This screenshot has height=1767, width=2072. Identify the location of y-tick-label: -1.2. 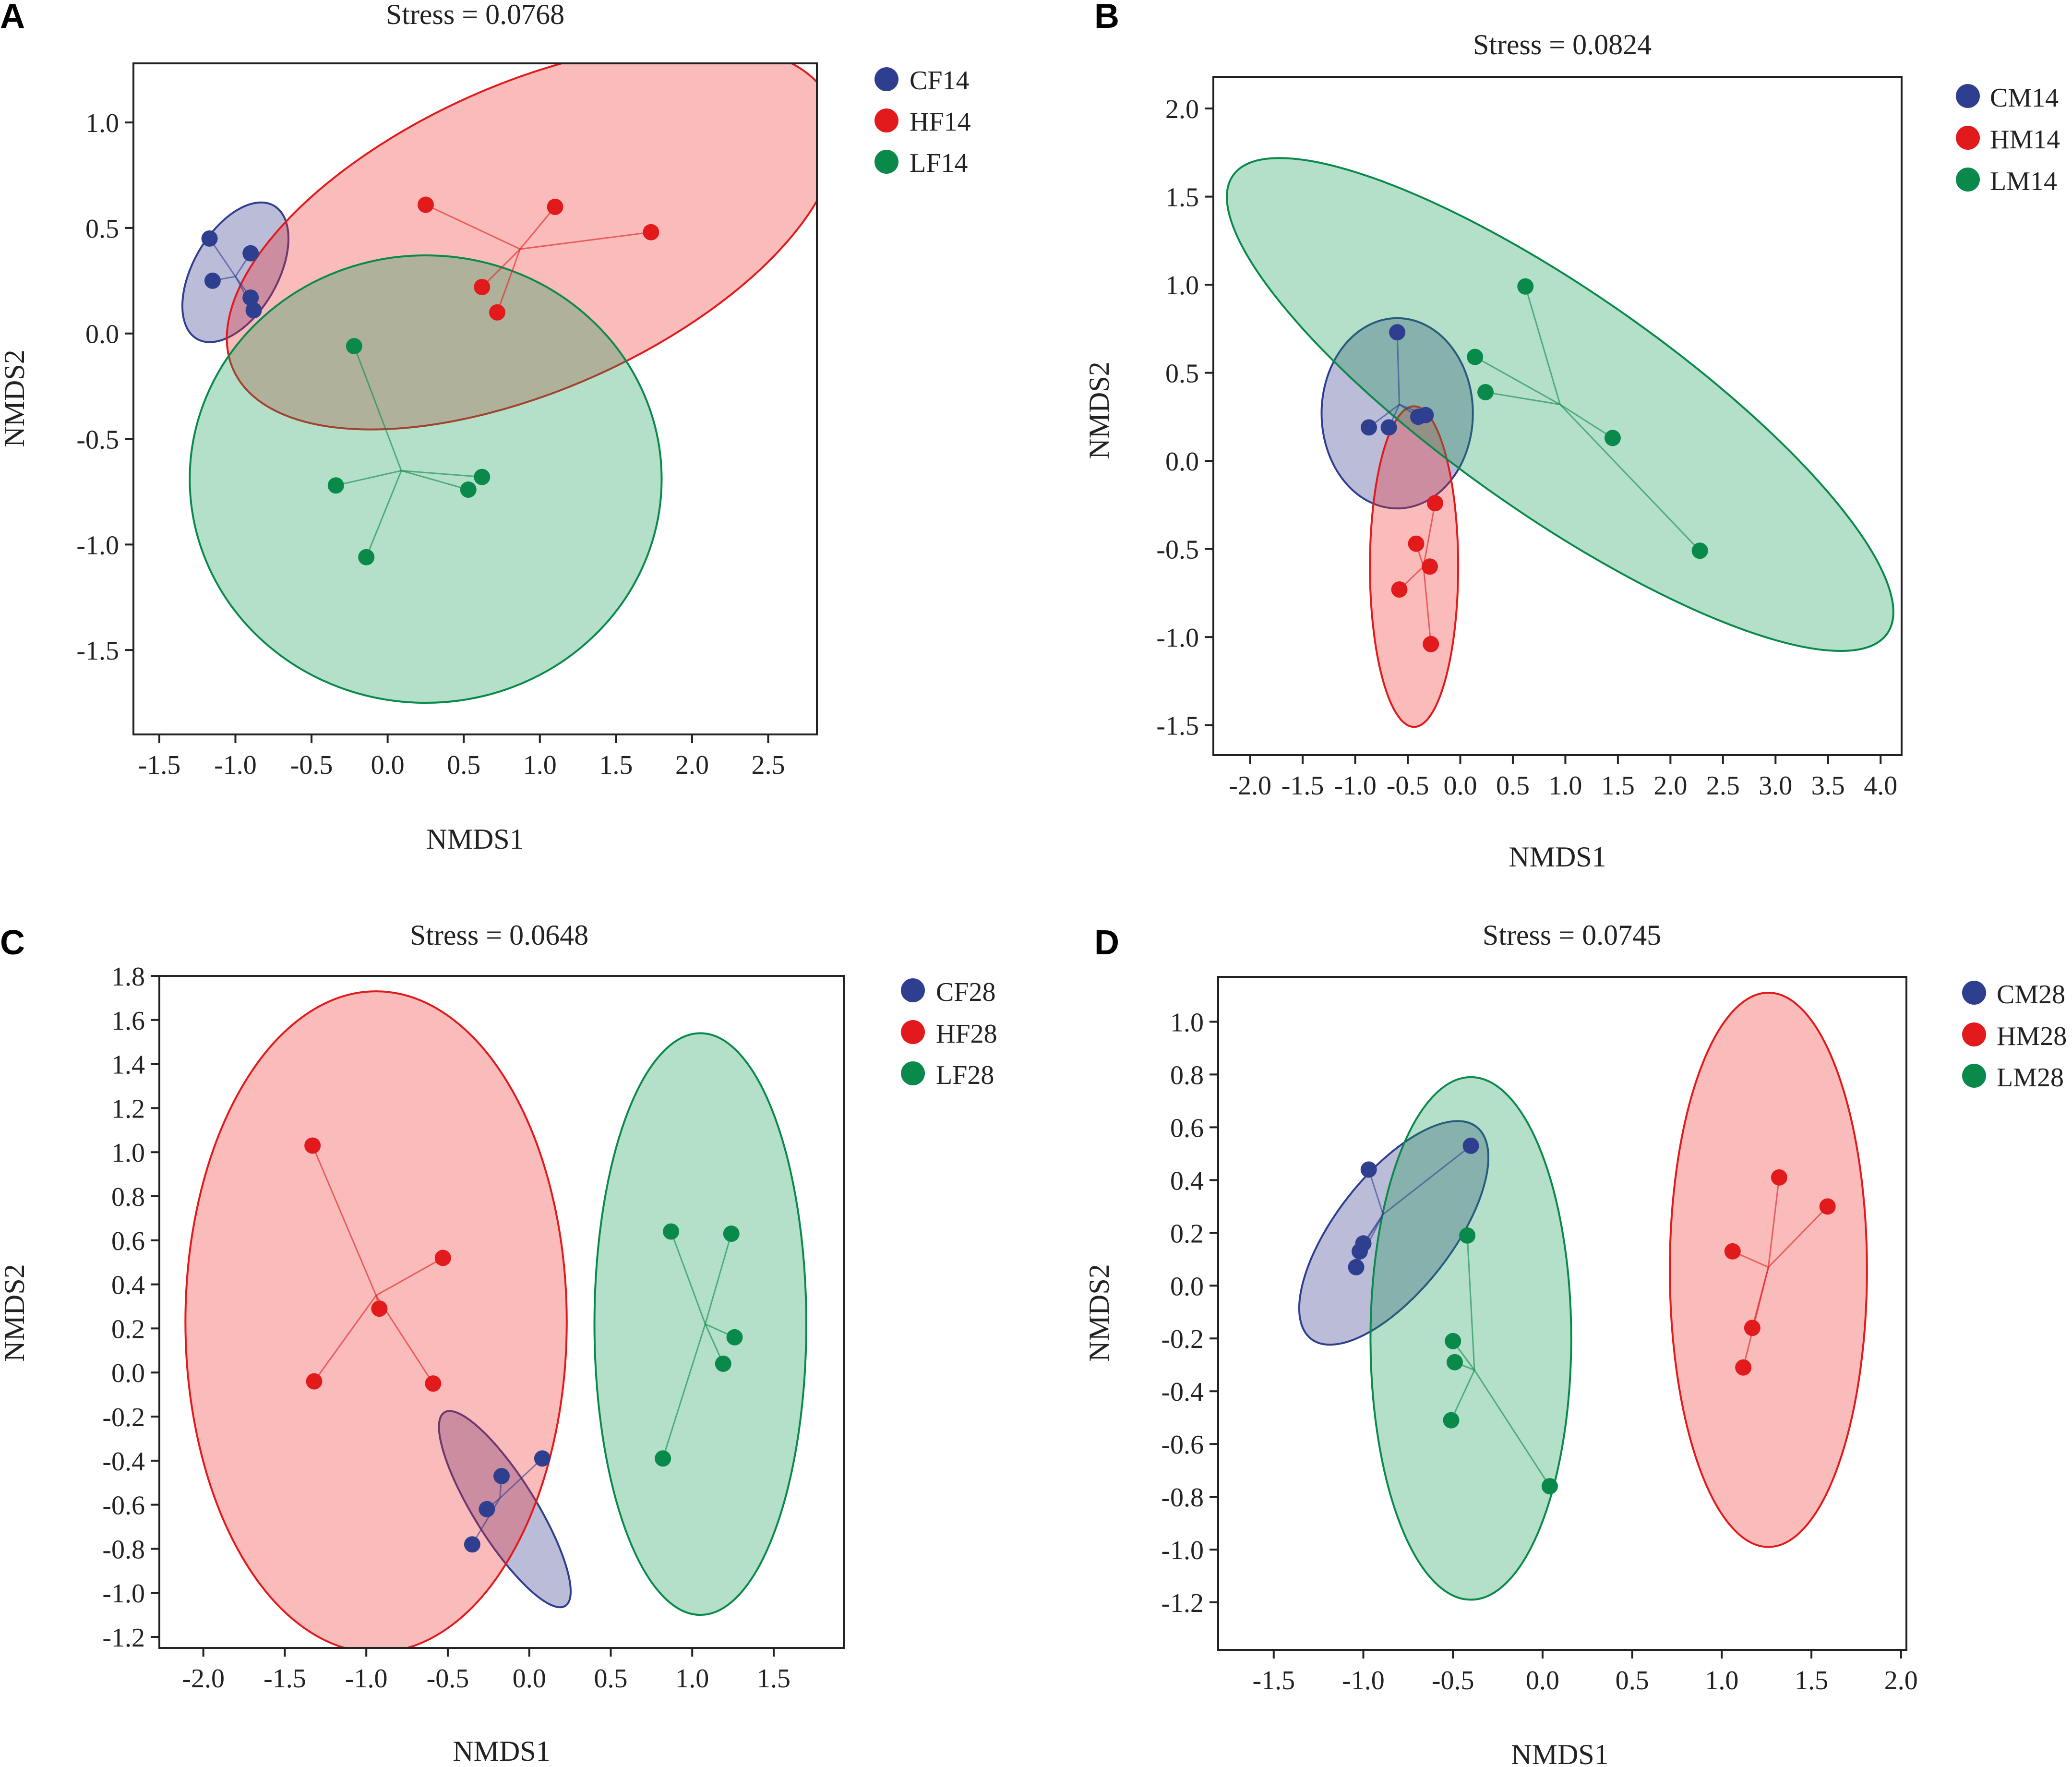
(124, 1638).